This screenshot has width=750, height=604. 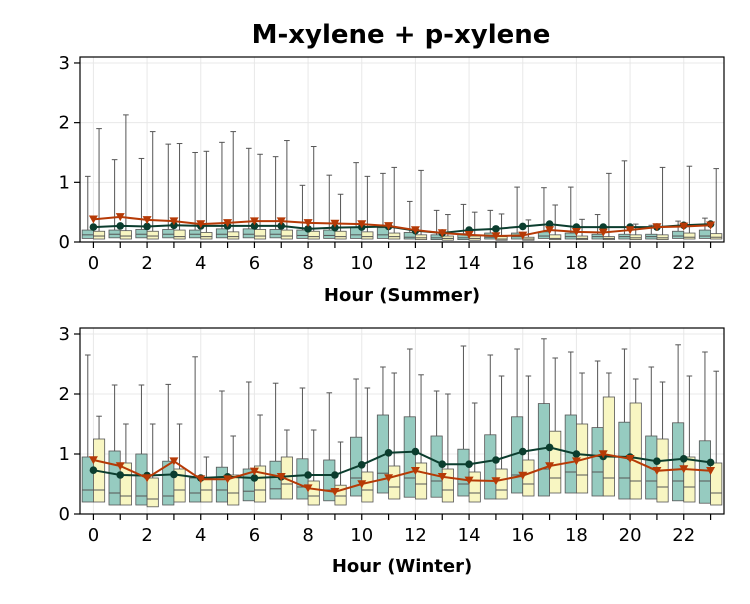 I want to click on x-axis-label: Hour (Winter), so click(x=402, y=566).